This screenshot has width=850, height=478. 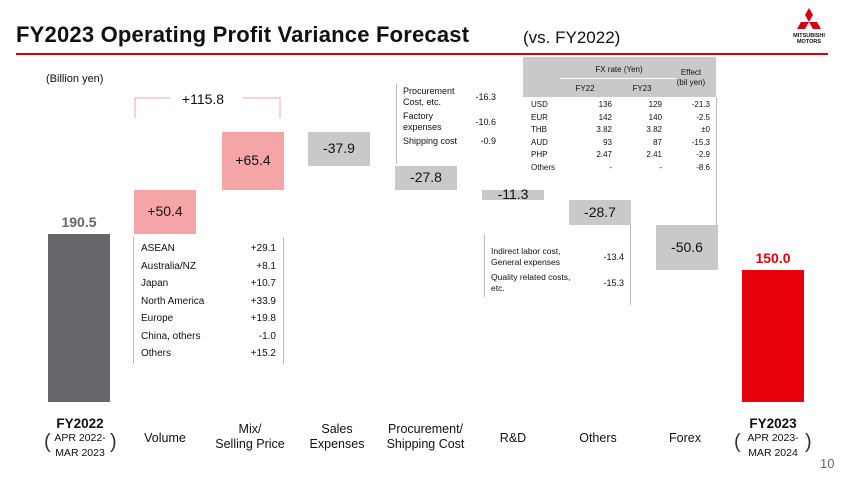 What do you see at coordinates (526, 251) in the screenshot?
I see `others-item-line-1: Indirect labor cost,` at bounding box center [526, 251].